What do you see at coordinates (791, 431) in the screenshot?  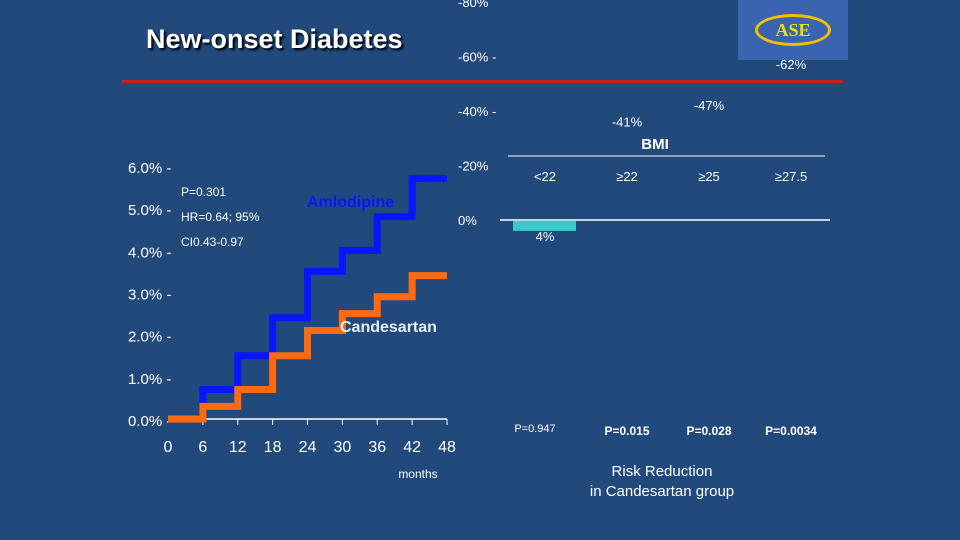 I see `p-value: P=0.0034` at bounding box center [791, 431].